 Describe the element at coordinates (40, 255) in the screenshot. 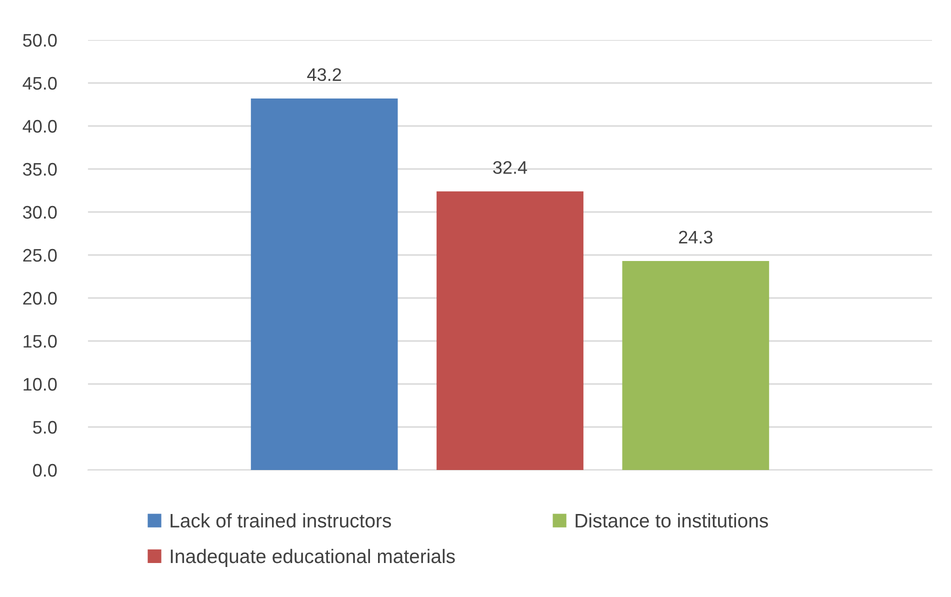

I see `y-tick-label: 25.0` at that location.